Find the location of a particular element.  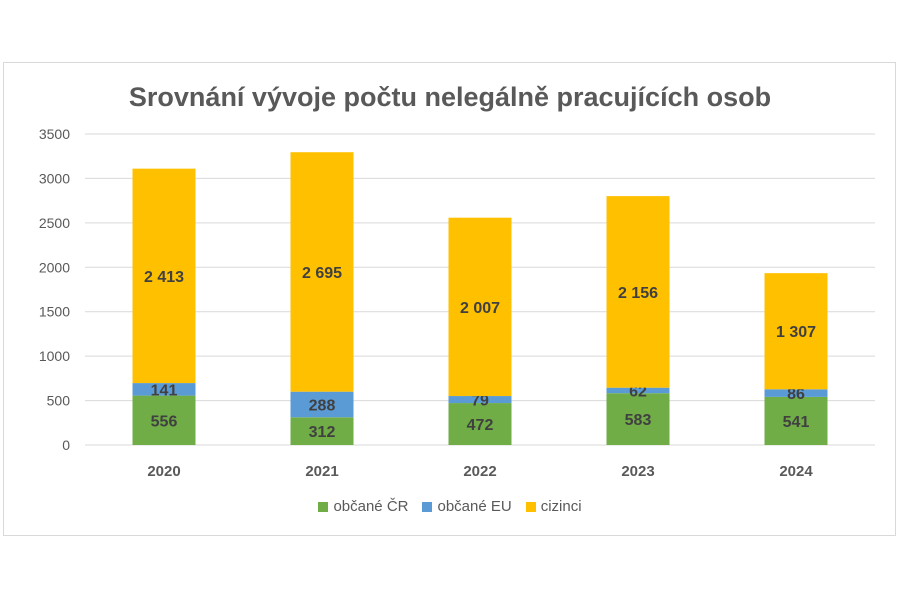

x-tick-label: 2020 is located at coordinates (163, 471).